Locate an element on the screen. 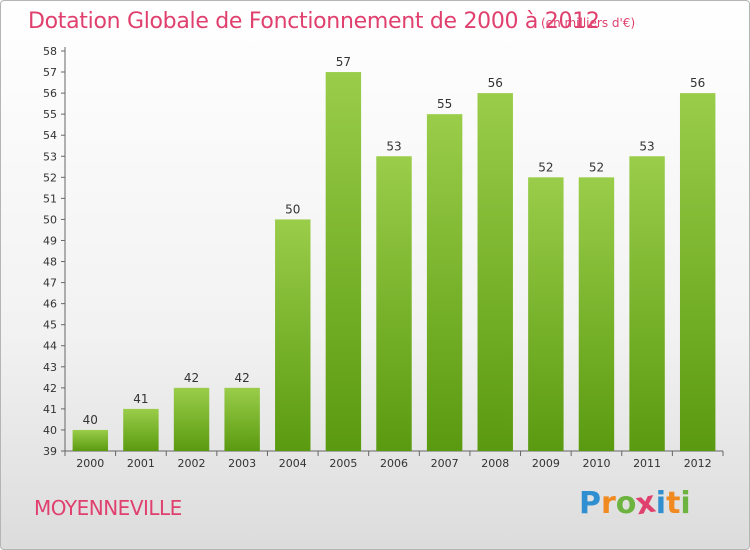 Image resolution: width=750 pixels, height=550 pixels. x-tick-label-2011: 2011 is located at coordinates (647, 463).